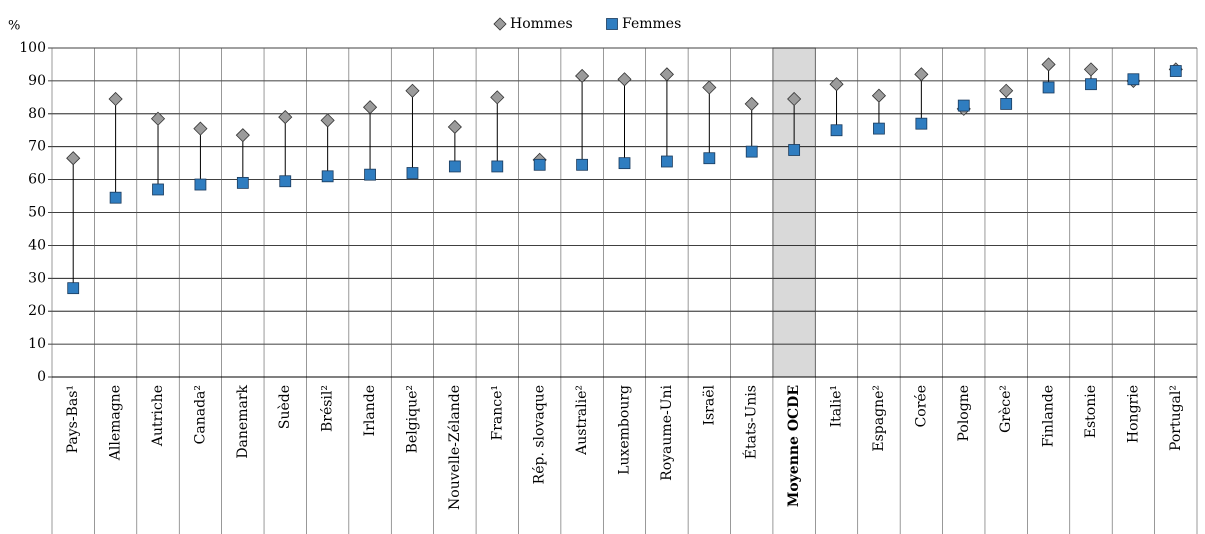 The width and height of the screenshot is (1205, 534). I want to click on x-tick-label: Australie², so click(582, 420).